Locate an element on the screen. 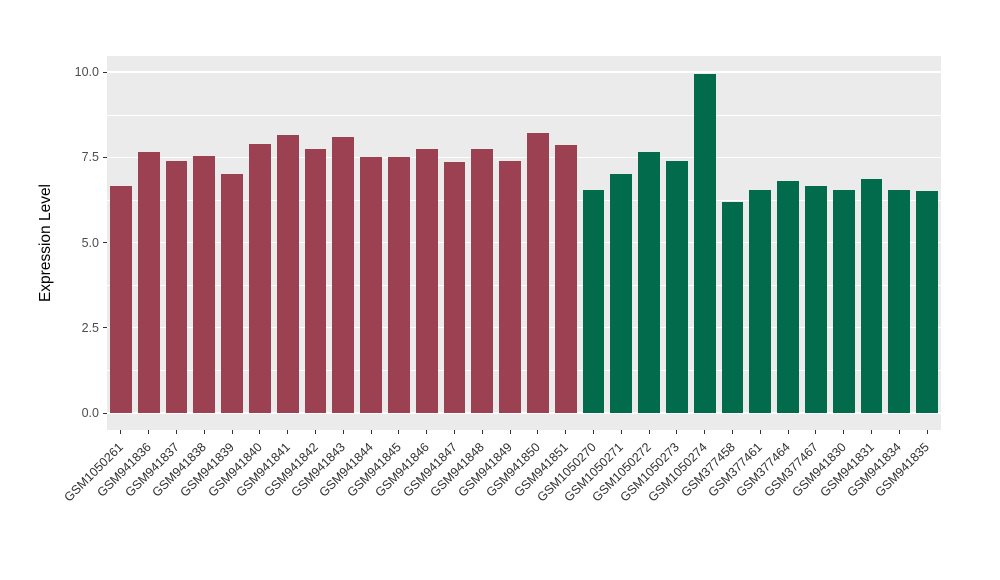 The width and height of the screenshot is (1000, 580). y-tick-label: 0.0 is located at coordinates (90, 413).